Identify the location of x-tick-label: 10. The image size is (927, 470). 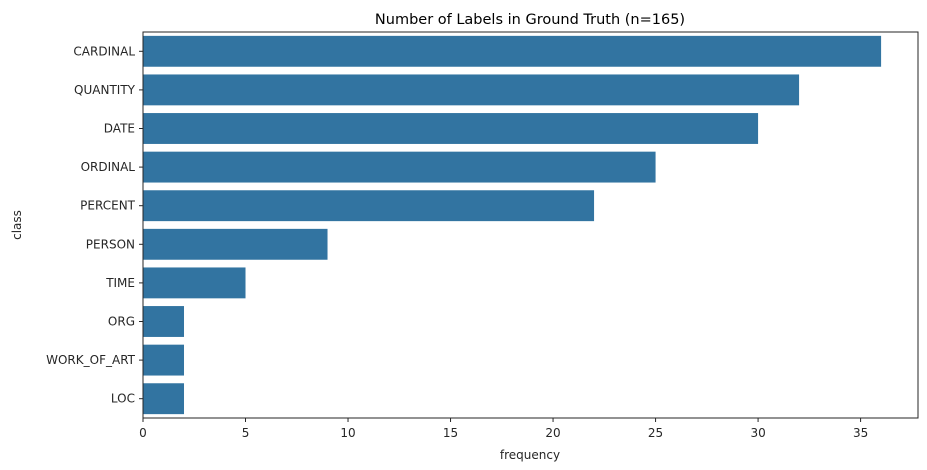
(347, 433).